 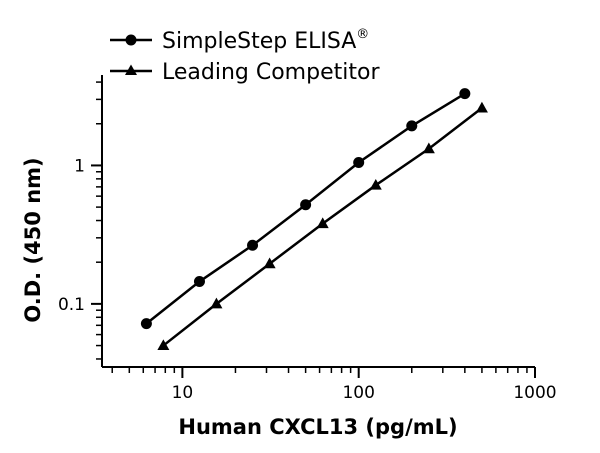 I want to click on legend-entry-competitor: Leading Competitor, so click(x=245, y=72).